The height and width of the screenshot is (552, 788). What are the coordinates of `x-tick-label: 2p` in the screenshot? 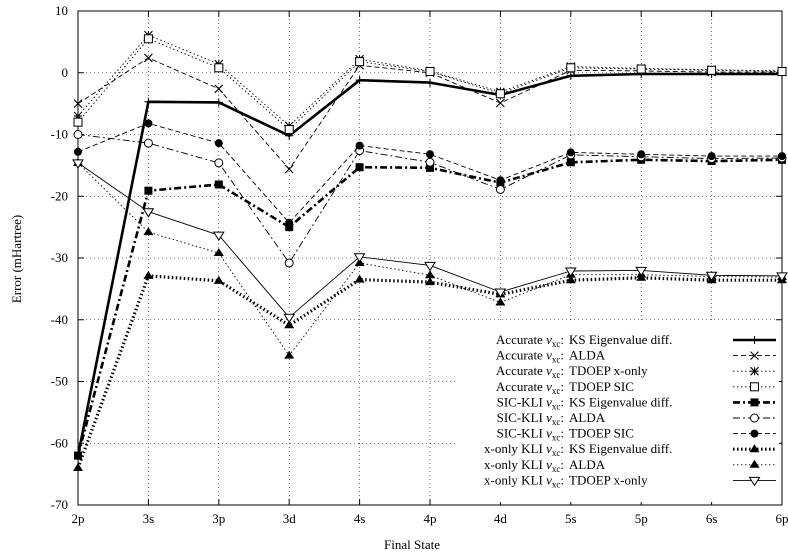 It's located at (78, 518).